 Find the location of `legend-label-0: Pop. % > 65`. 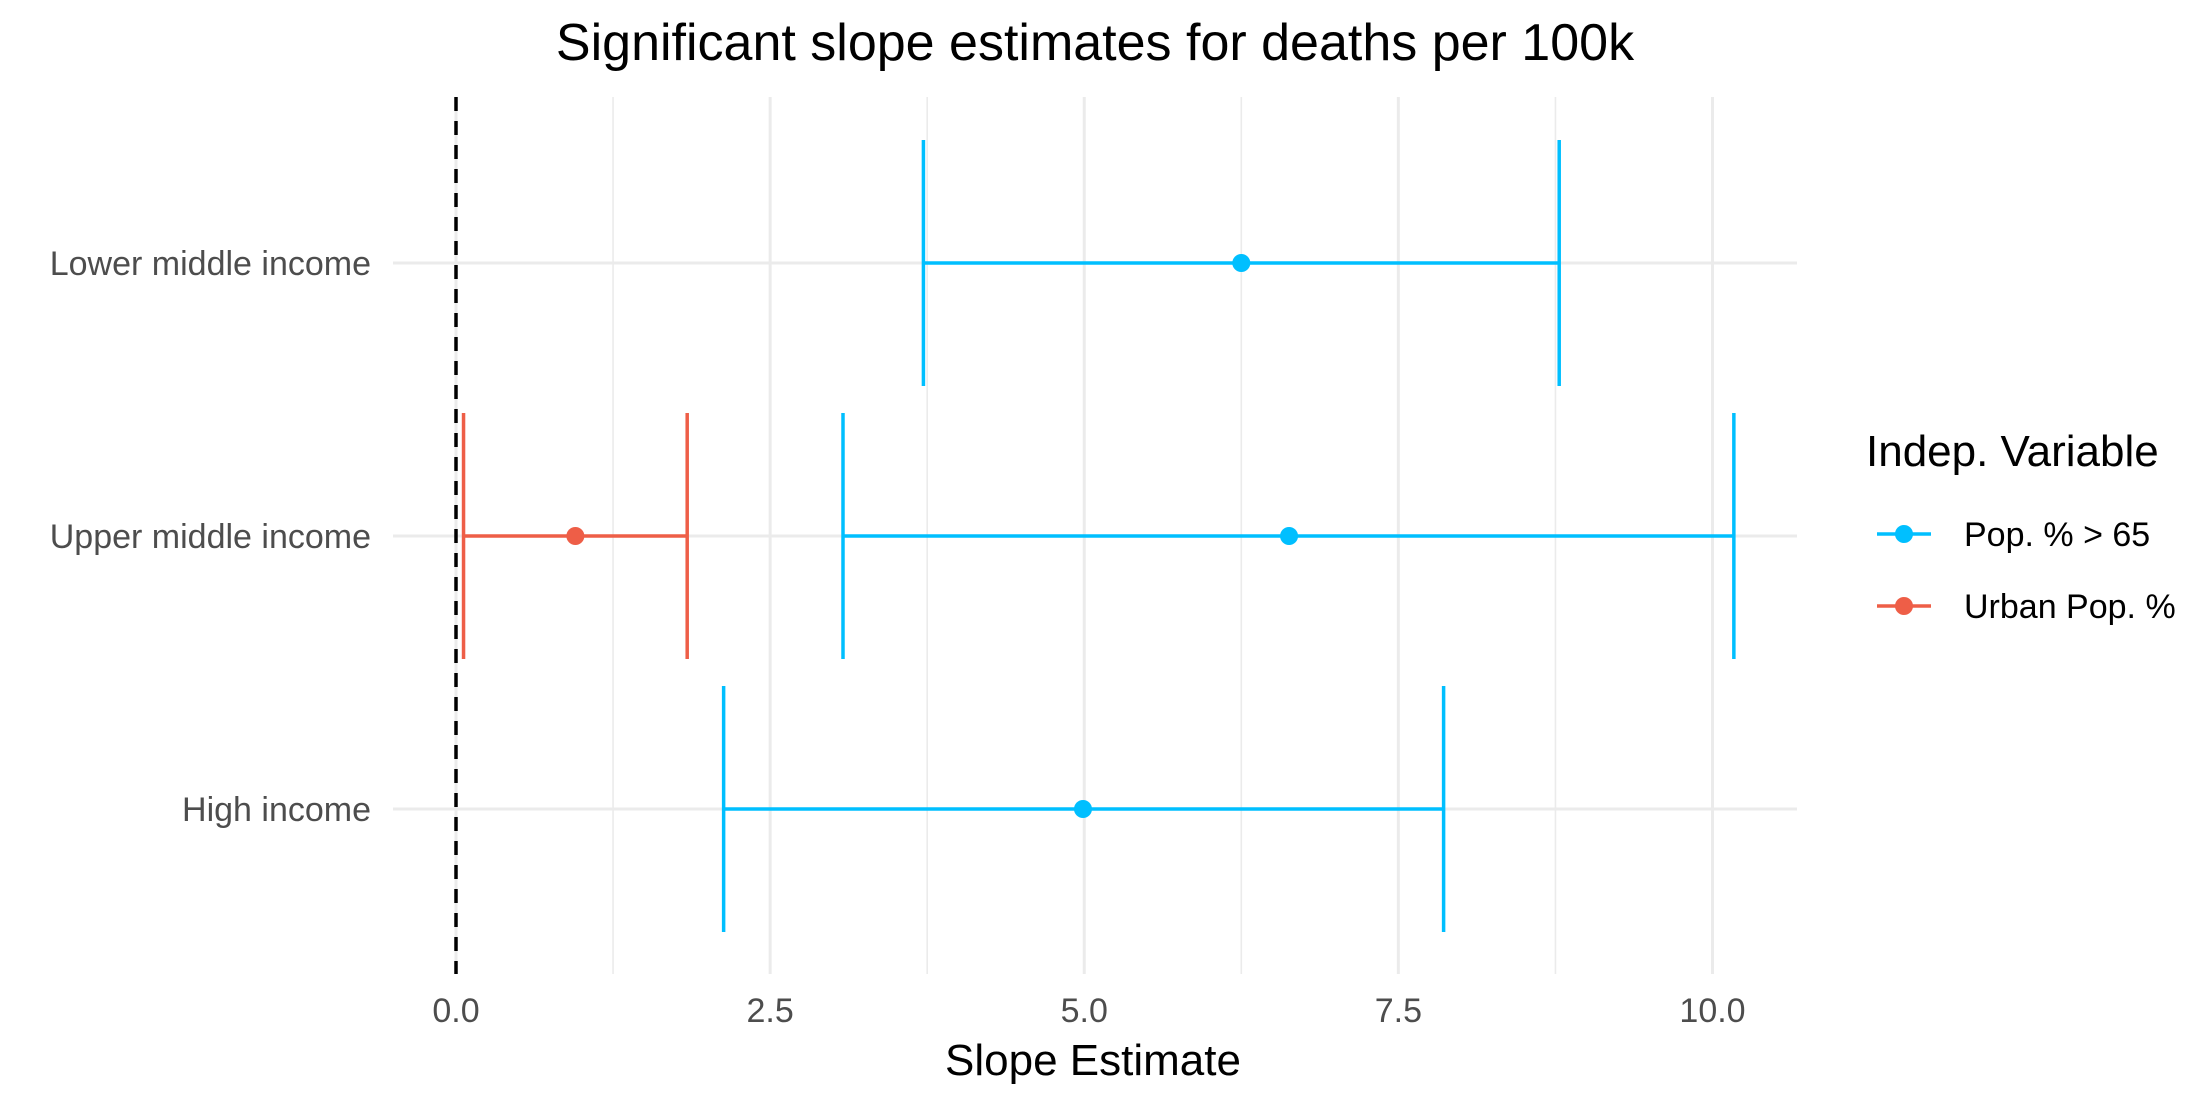

legend-label-0: Pop. % > 65 is located at coordinates (2057, 535).